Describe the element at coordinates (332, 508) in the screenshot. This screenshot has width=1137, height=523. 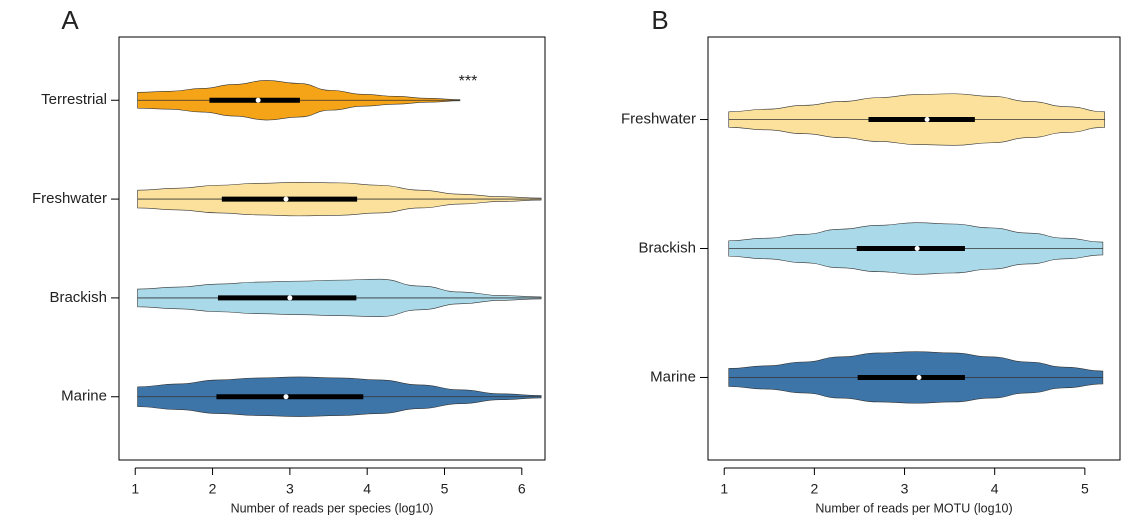
I see `x-axis-label: Number of reads per species (log10)` at that location.